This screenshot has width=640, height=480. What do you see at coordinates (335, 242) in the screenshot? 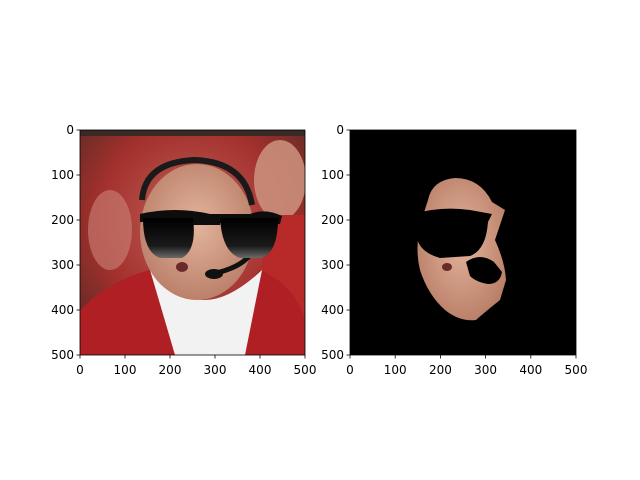
I see `right-yaxis: 0 100 200 300 400 500` at bounding box center [335, 242].